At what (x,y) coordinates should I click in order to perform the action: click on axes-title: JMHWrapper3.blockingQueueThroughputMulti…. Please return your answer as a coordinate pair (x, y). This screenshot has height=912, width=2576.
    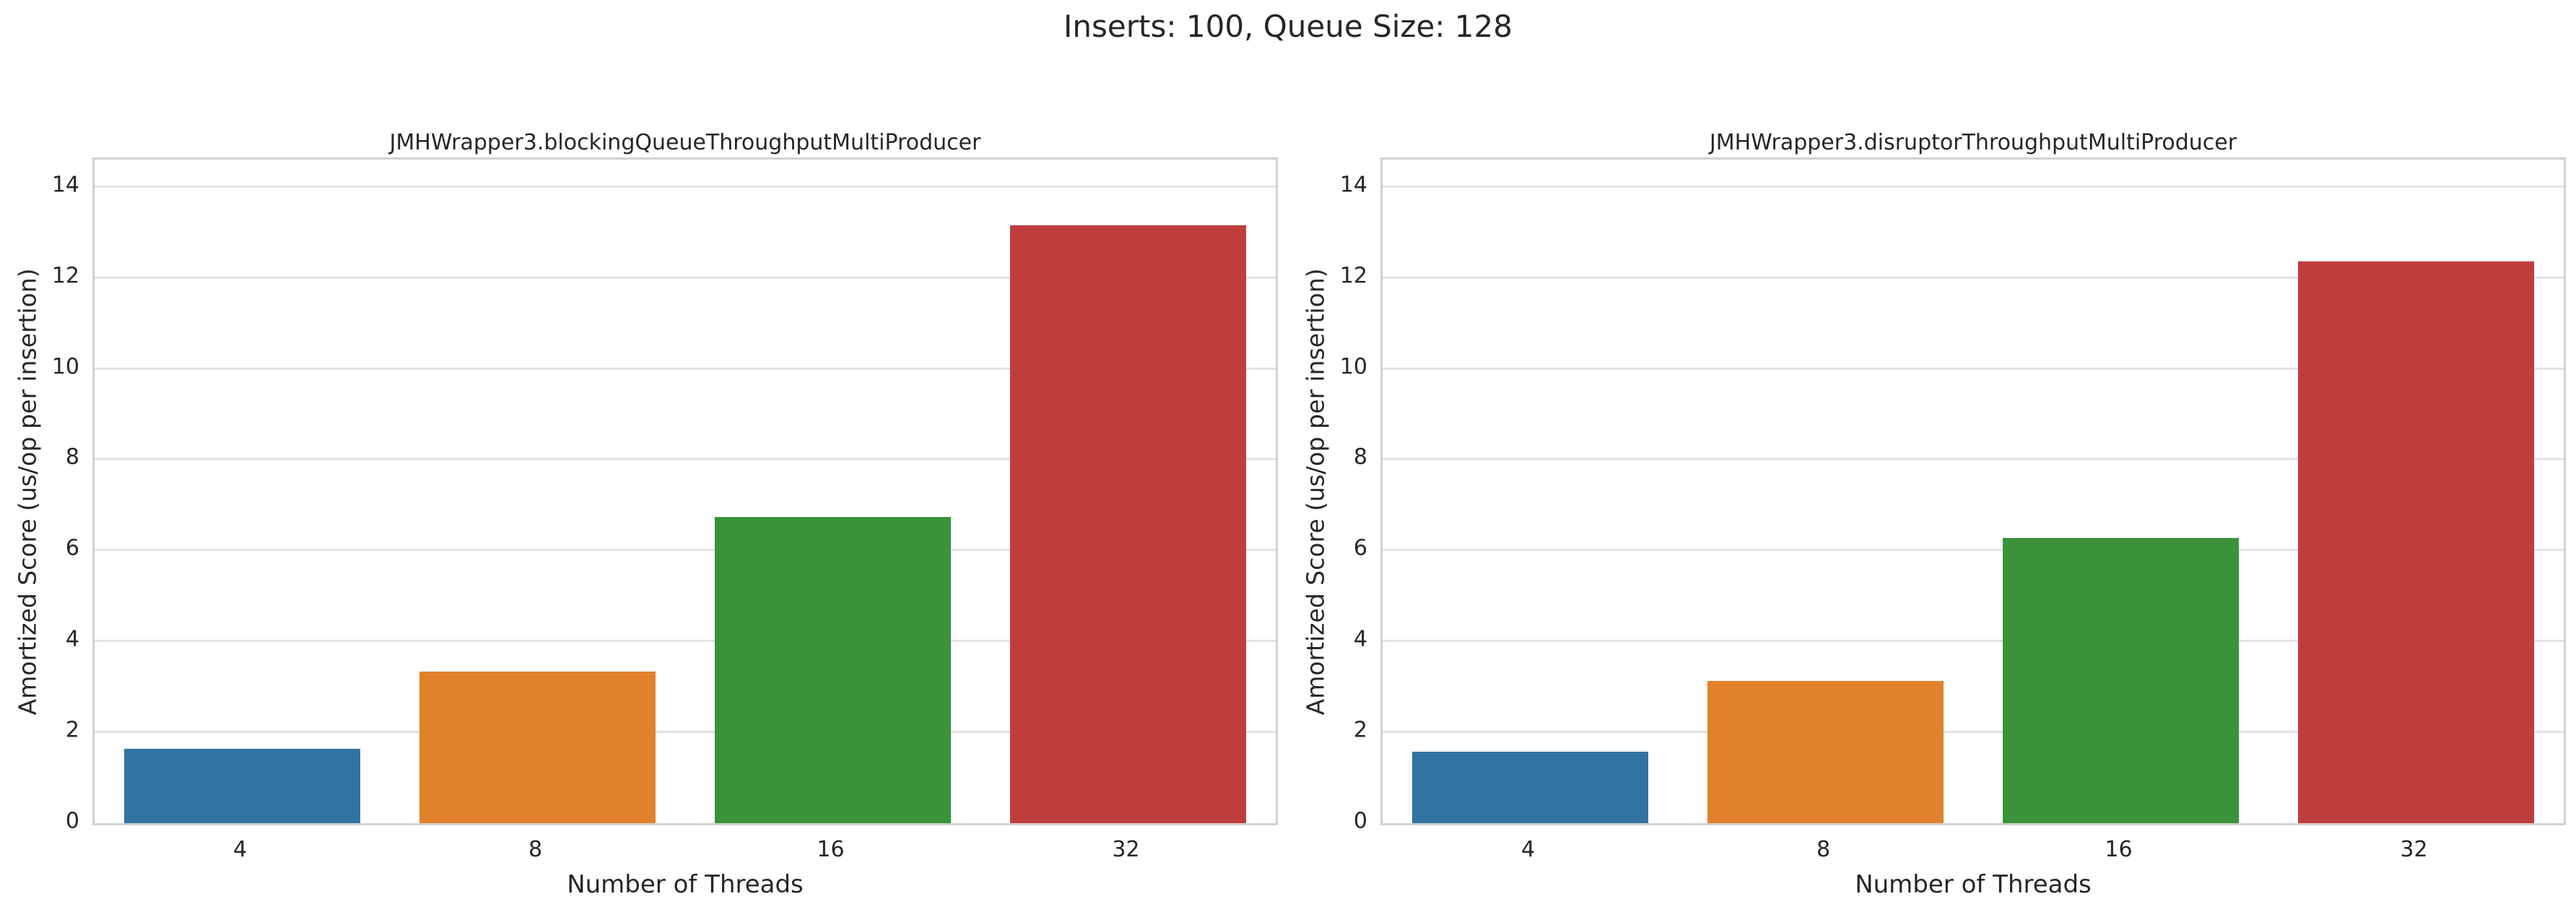
    Looking at the image, I should click on (685, 142).